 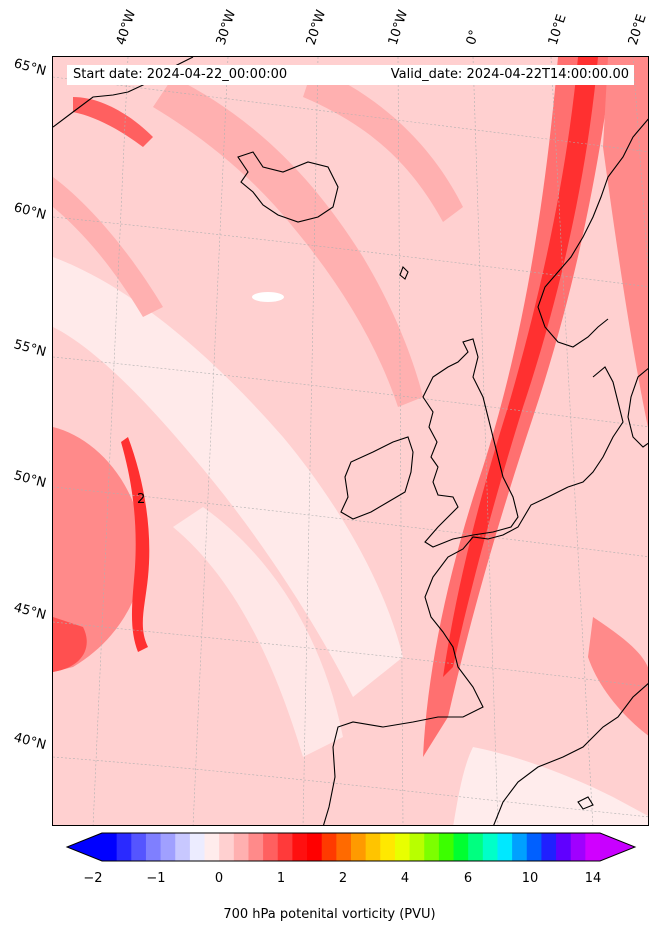 I want to click on lat-label-60n: 60°N, so click(x=30, y=212).